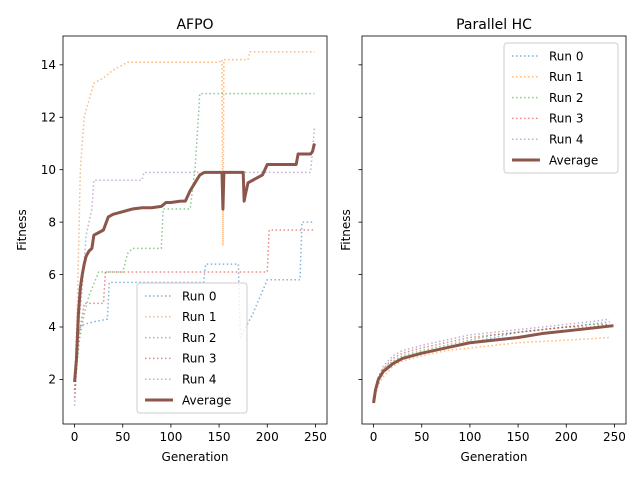  What do you see at coordinates (48, 170) in the screenshot?
I see `y-tick-label: 10` at bounding box center [48, 170].